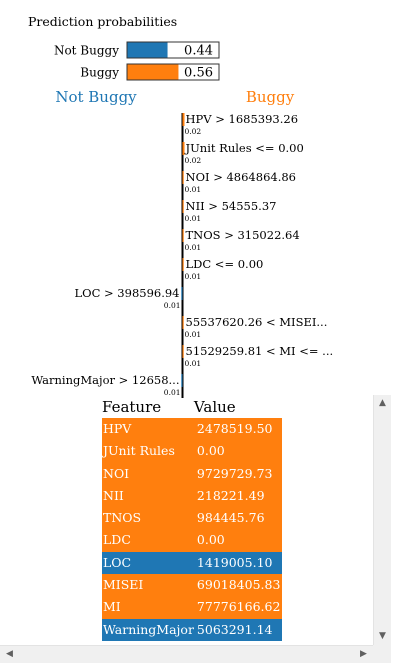  I want to click on table-row: HPV 2478519.50, so click(192, 429).